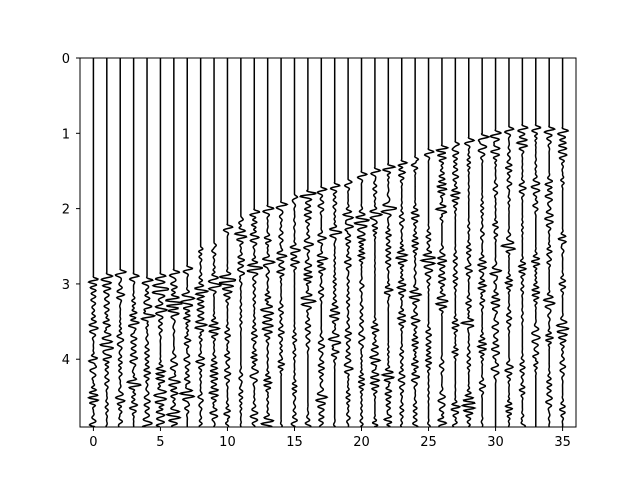 The image size is (640, 480). I want to click on x-tick-label: 30, so click(495, 442).